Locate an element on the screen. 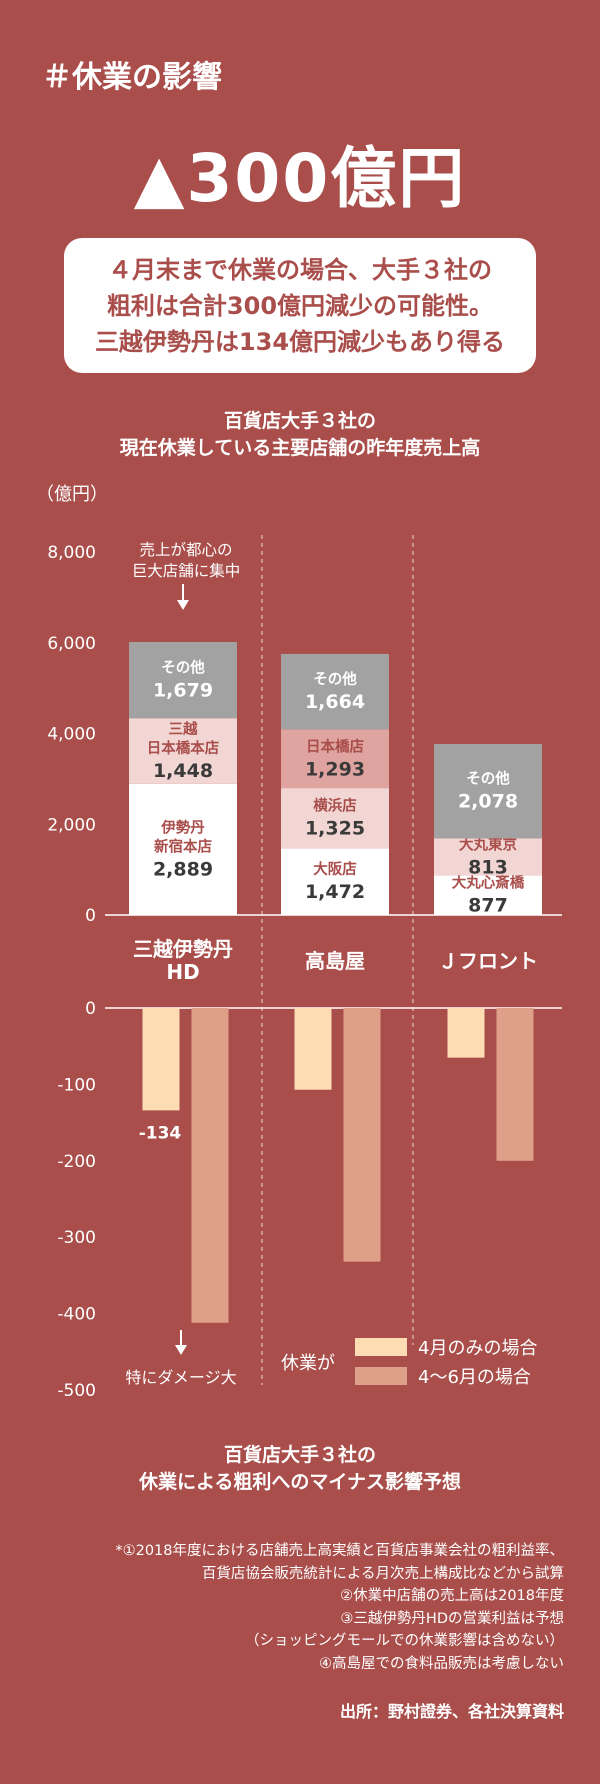 Image resolution: width=600 pixels, height=1784 pixels. segment-name-label: 三越 is located at coordinates (183, 729).